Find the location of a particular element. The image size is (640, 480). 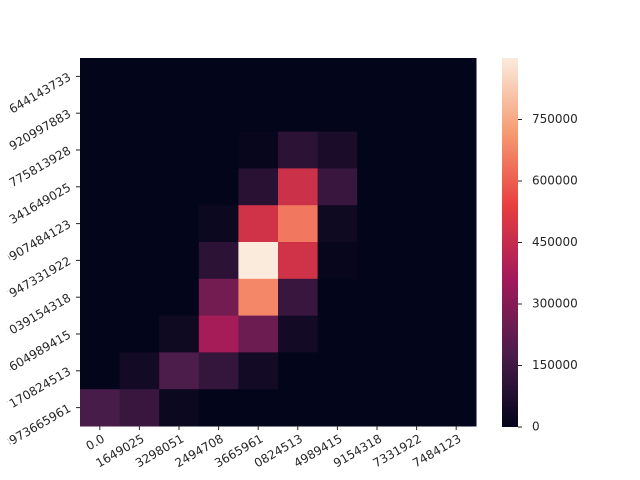

colorbar is located at coordinates (510, 242).